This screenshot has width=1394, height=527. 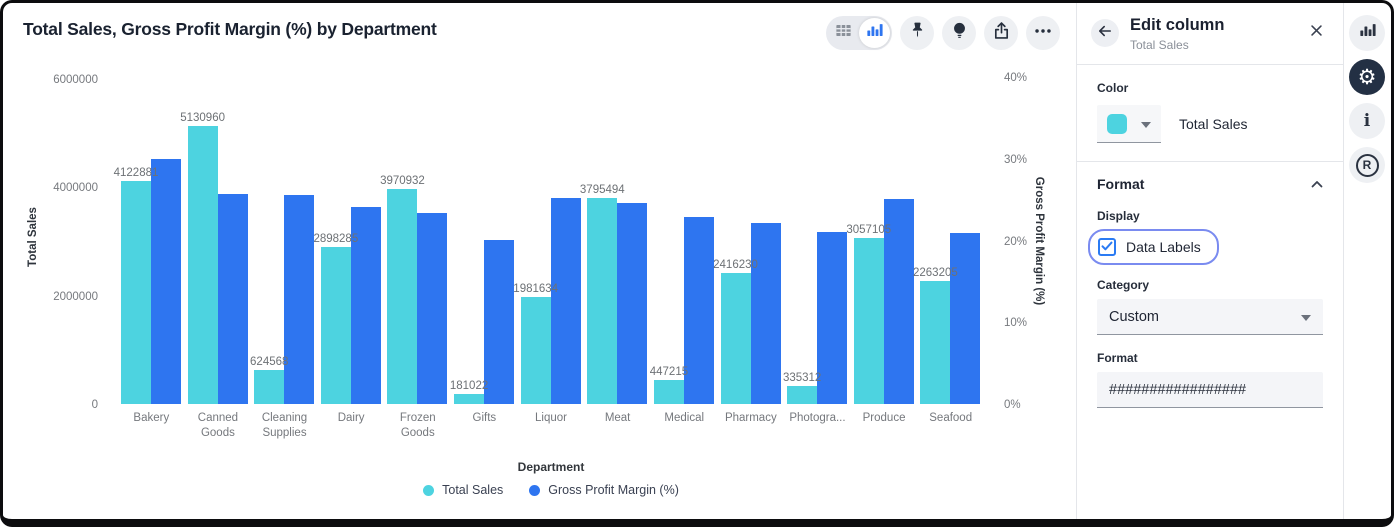 I want to click on more-options-button, so click(x=1043, y=33).